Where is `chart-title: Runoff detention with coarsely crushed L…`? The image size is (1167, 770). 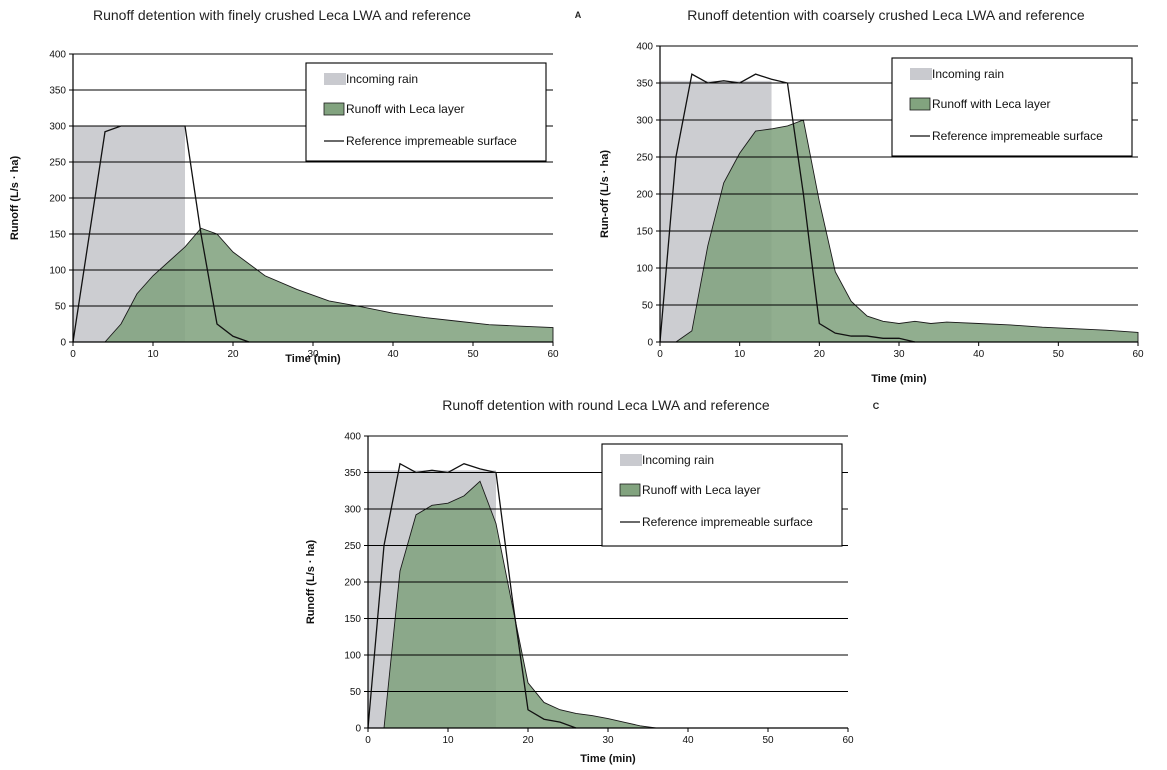
chart-title: Runoff detention with coarsely crushed L… is located at coordinates (886, 15).